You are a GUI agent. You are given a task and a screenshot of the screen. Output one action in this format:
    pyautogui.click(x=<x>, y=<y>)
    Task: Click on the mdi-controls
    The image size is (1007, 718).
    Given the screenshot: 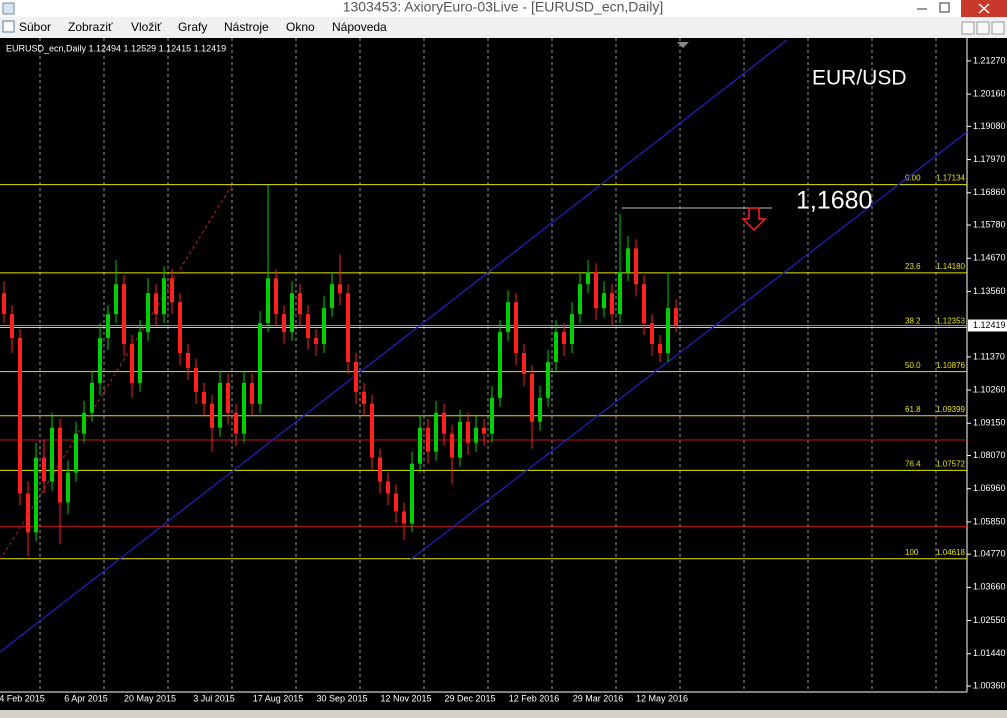 What is the action you would take?
    pyautogui.click(x=983, y=28)
    